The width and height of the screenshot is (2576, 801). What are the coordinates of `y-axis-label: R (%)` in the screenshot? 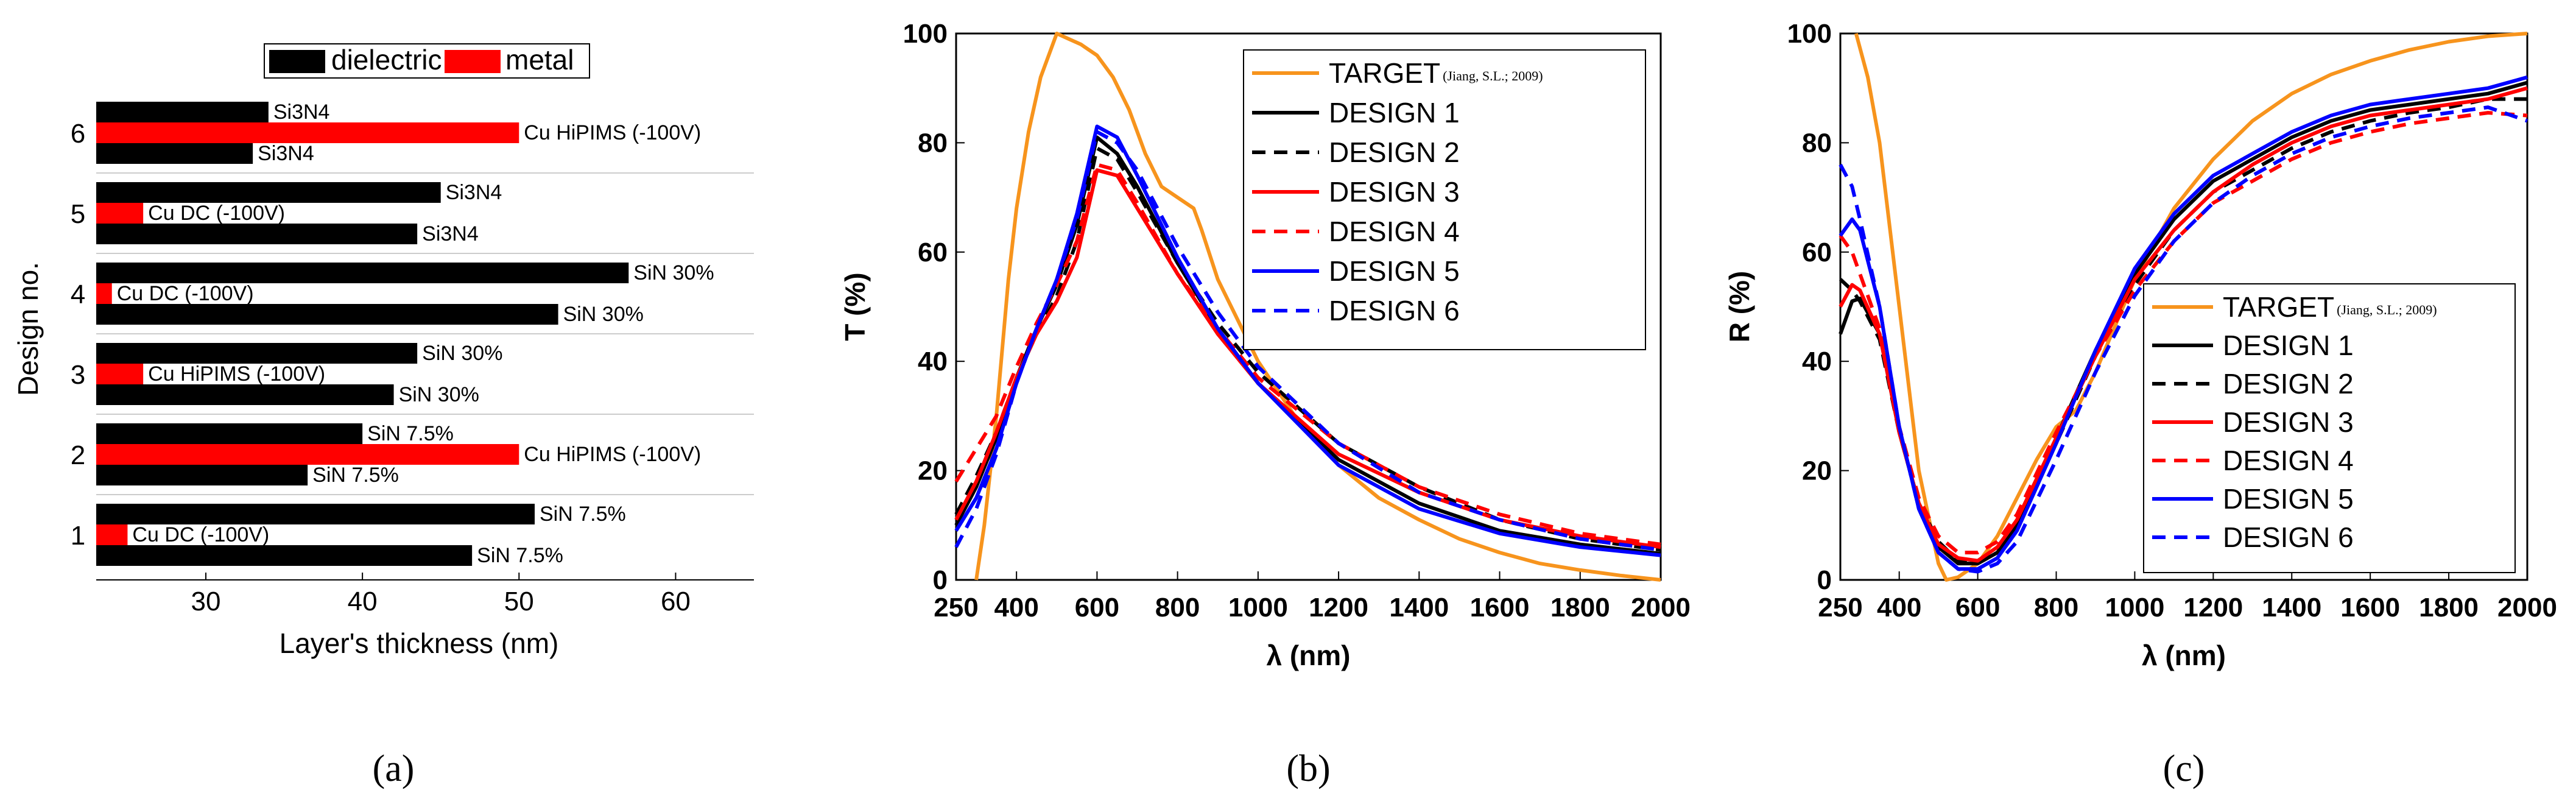 It's located at (1739, 307).